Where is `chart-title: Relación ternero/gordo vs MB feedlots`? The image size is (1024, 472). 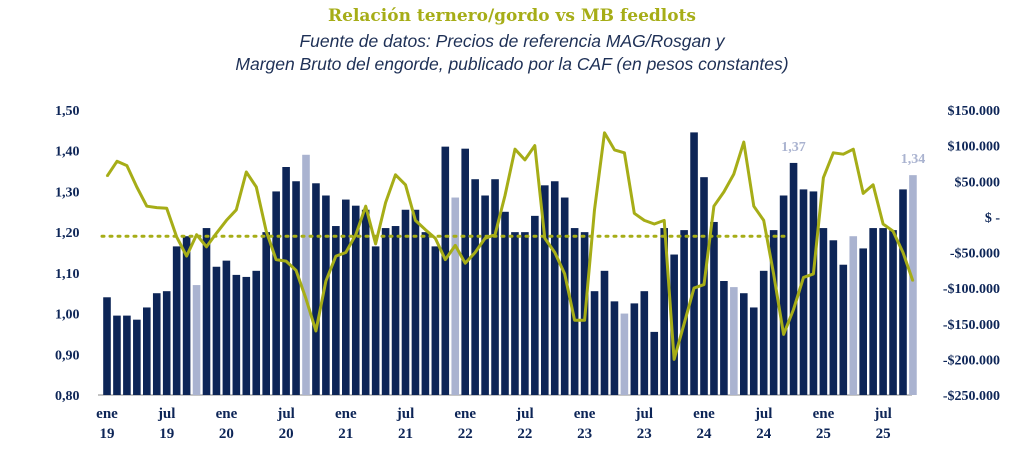 chart-title: Relación ternero/gordo vs MB feedlots is located at coordinates (512, 16).